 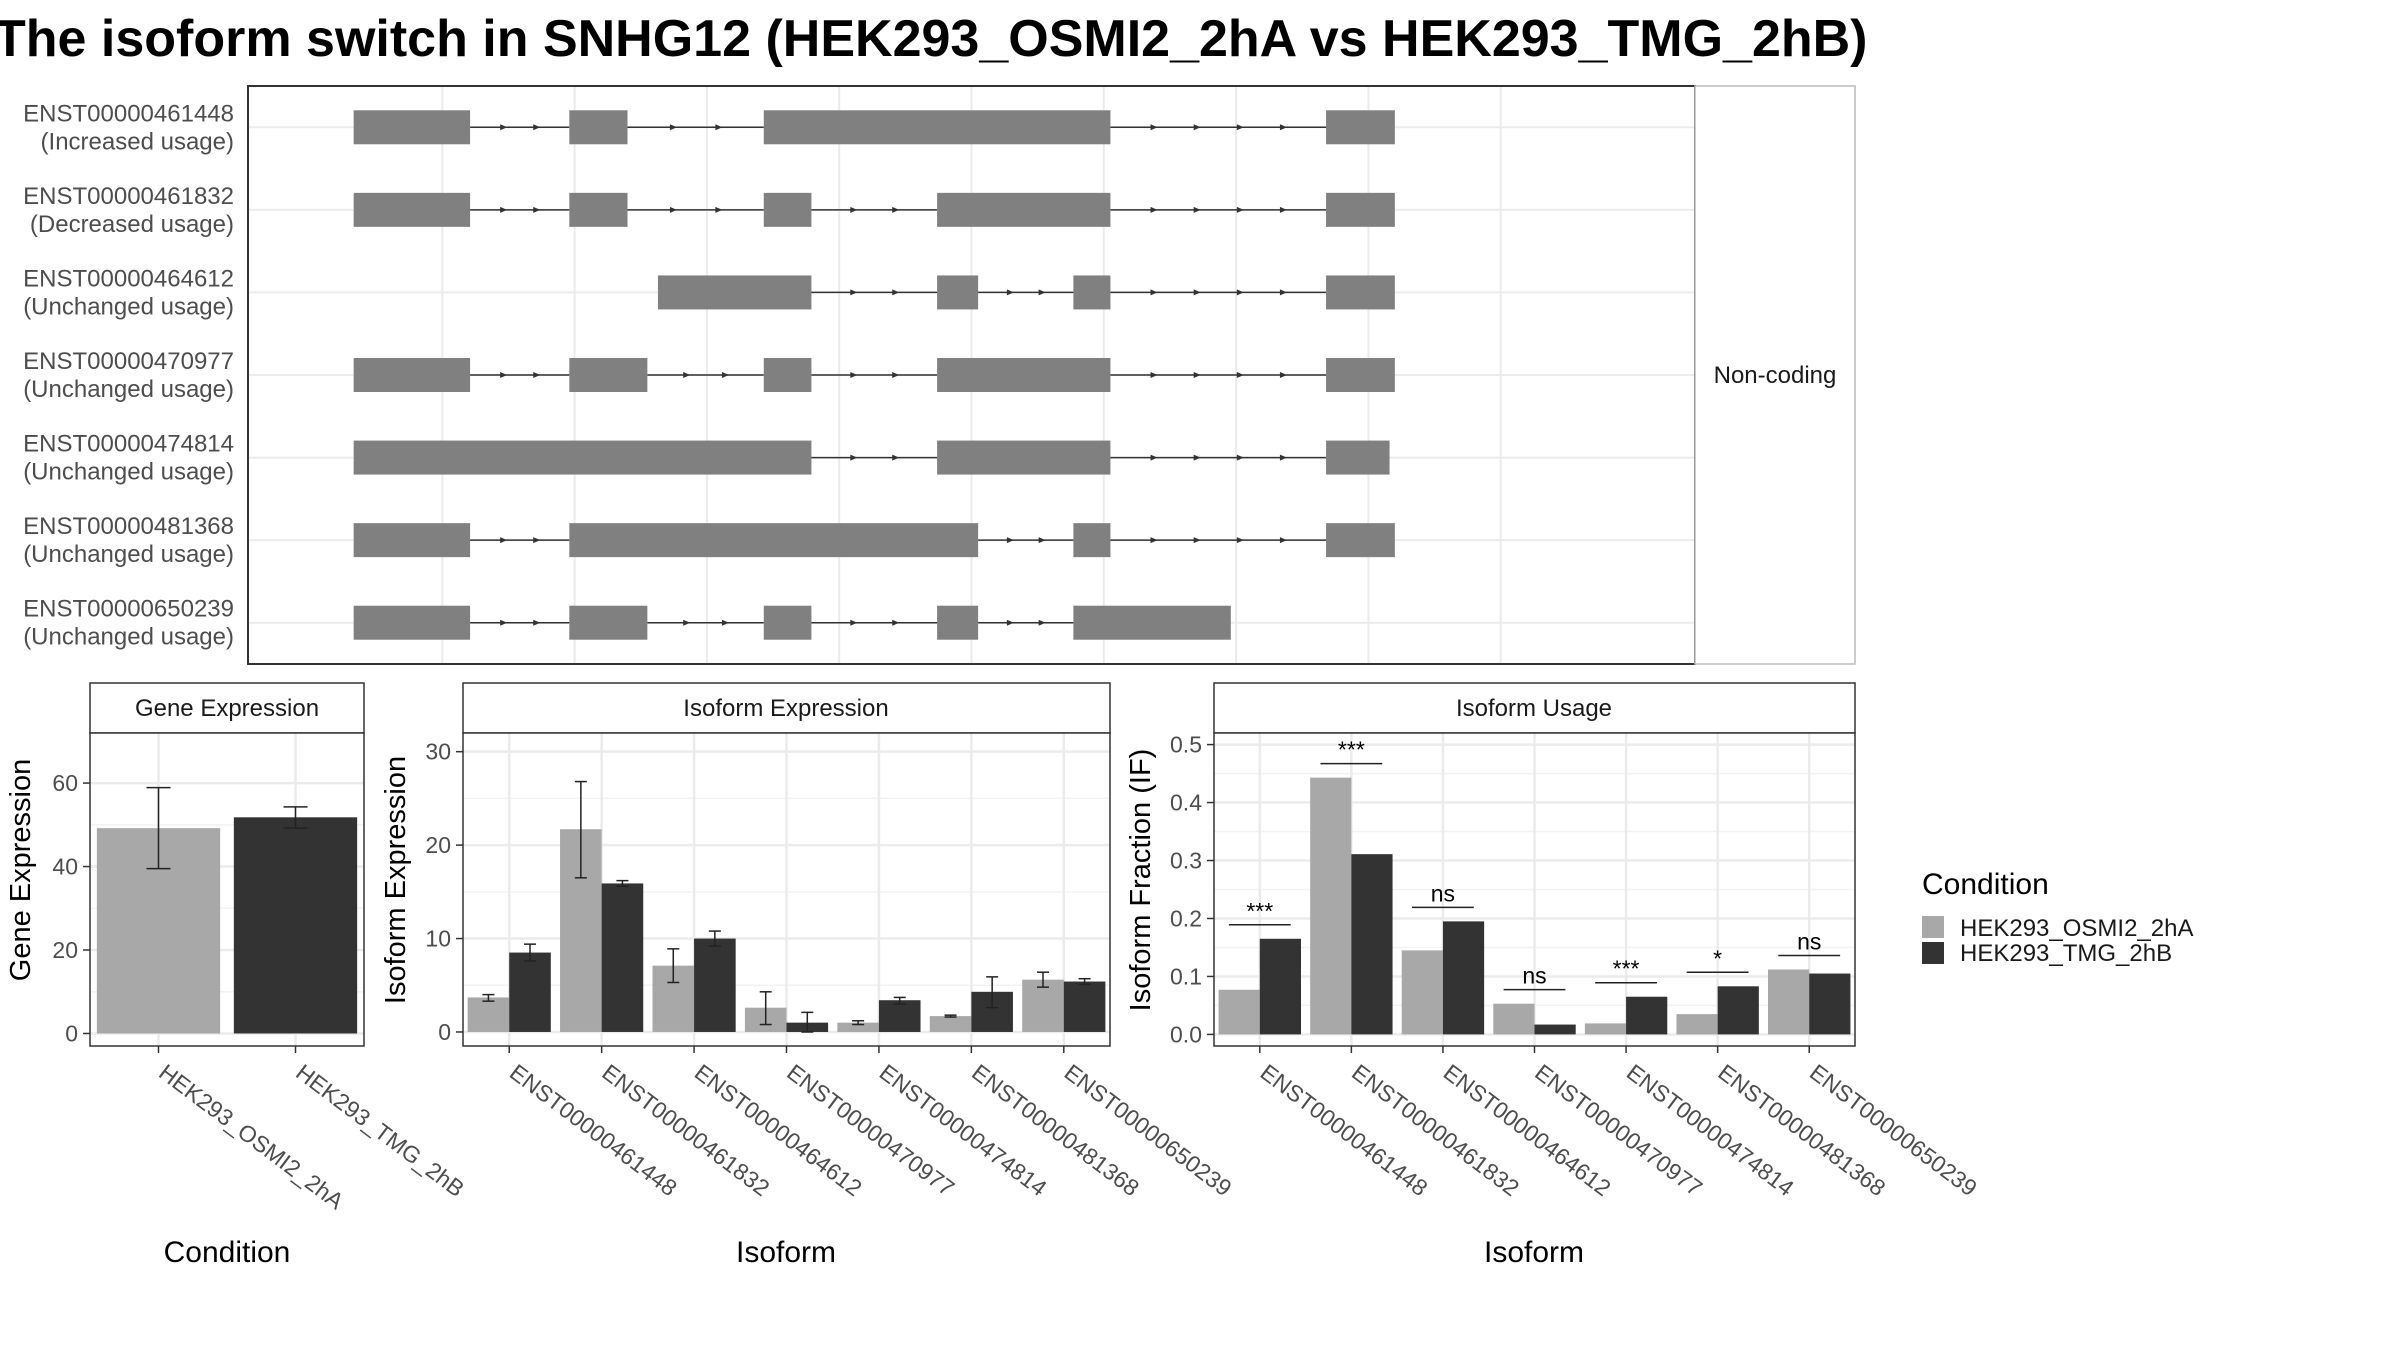 I want to click on y-tick-label: 0.3, so click(x=1186, y=861).